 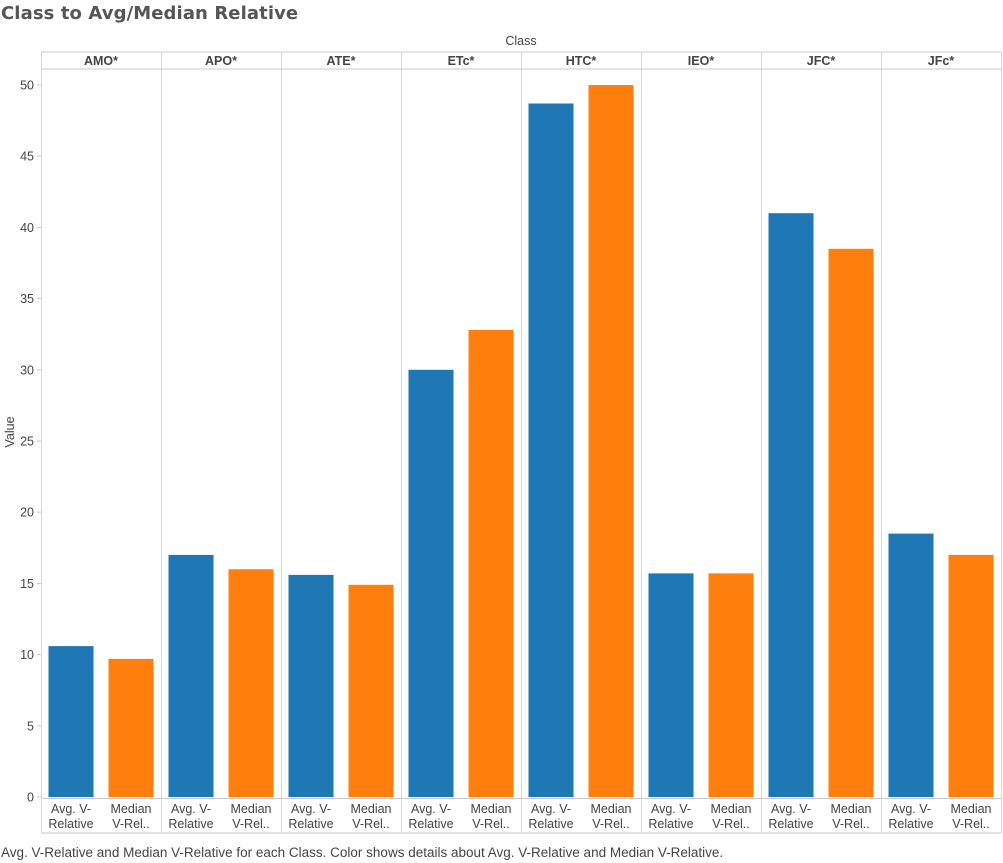 I want to click on y-tick-label: 35, so click(x=27, y=299).